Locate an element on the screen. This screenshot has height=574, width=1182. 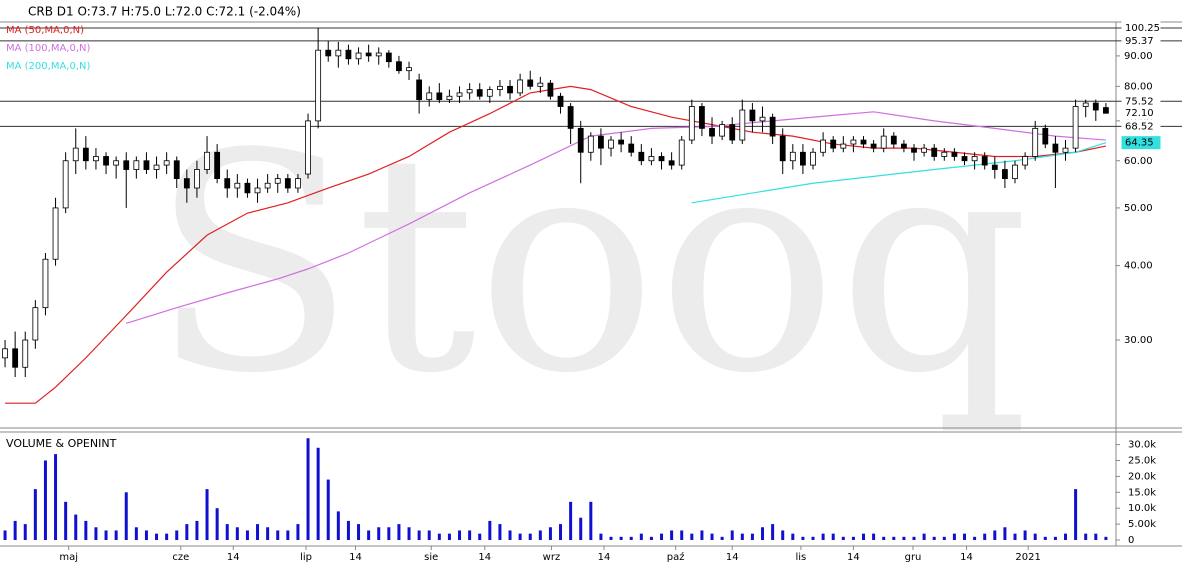
y-tick-label: 30.0k is located at coordinates (1142, 445).